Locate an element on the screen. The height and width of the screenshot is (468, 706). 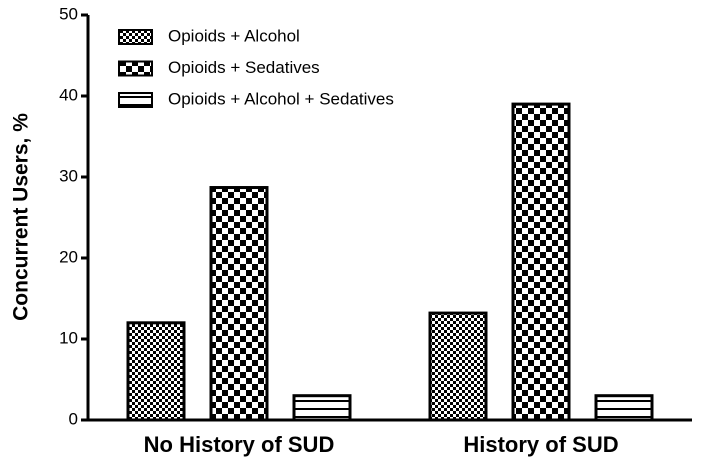
y-axis-label: Concurrent Users, % is located at coordinates (21, 217).